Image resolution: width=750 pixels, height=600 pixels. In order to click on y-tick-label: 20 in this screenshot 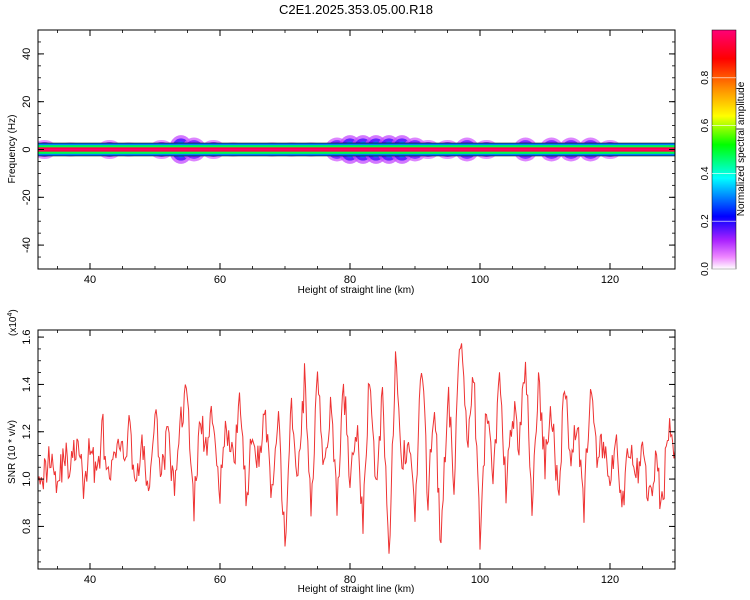, I will do `click(27, 102)`.